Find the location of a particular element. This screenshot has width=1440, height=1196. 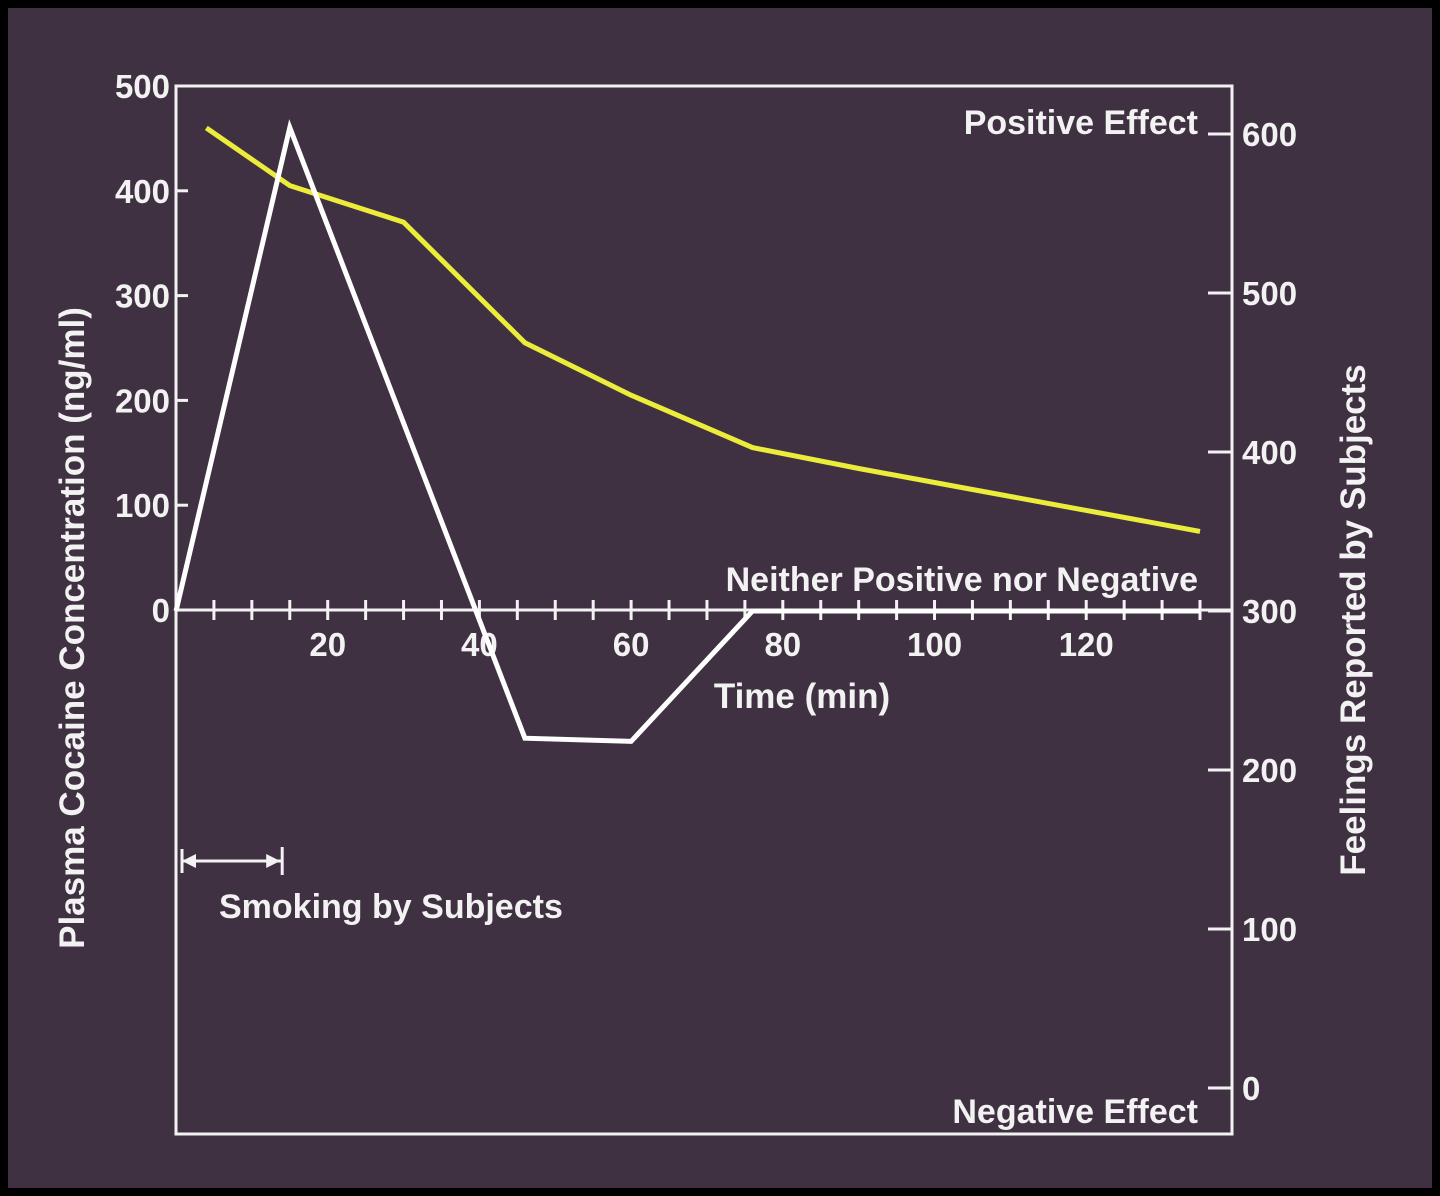

right-y-tick-label: 200 is located at coordinates (1269, 770).